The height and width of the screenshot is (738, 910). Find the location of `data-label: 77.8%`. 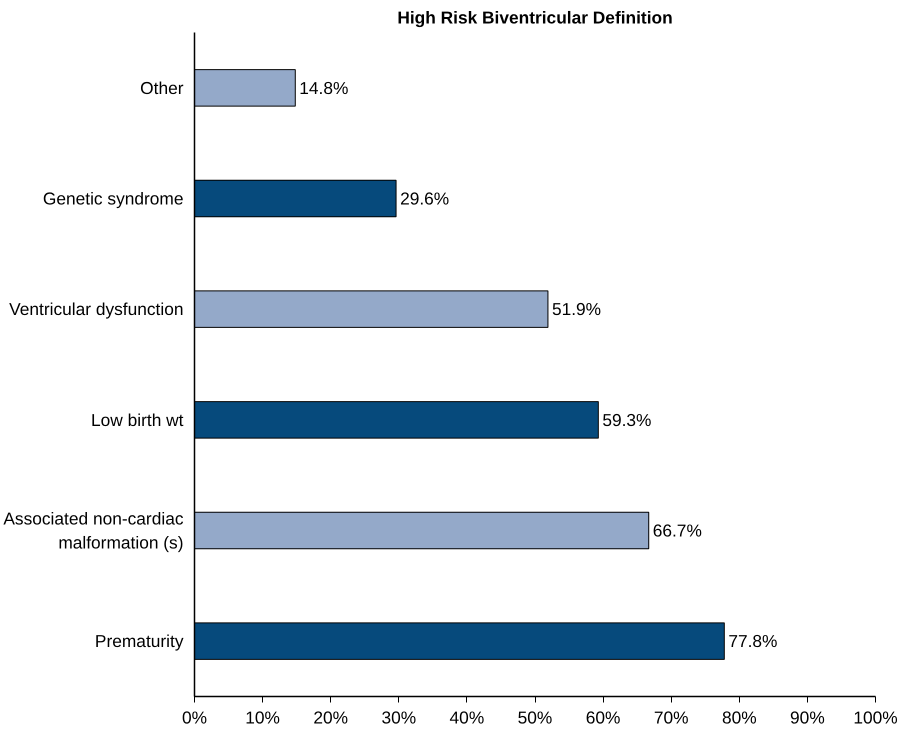

data-label: 77.8% is located at coordinates (753, 641).